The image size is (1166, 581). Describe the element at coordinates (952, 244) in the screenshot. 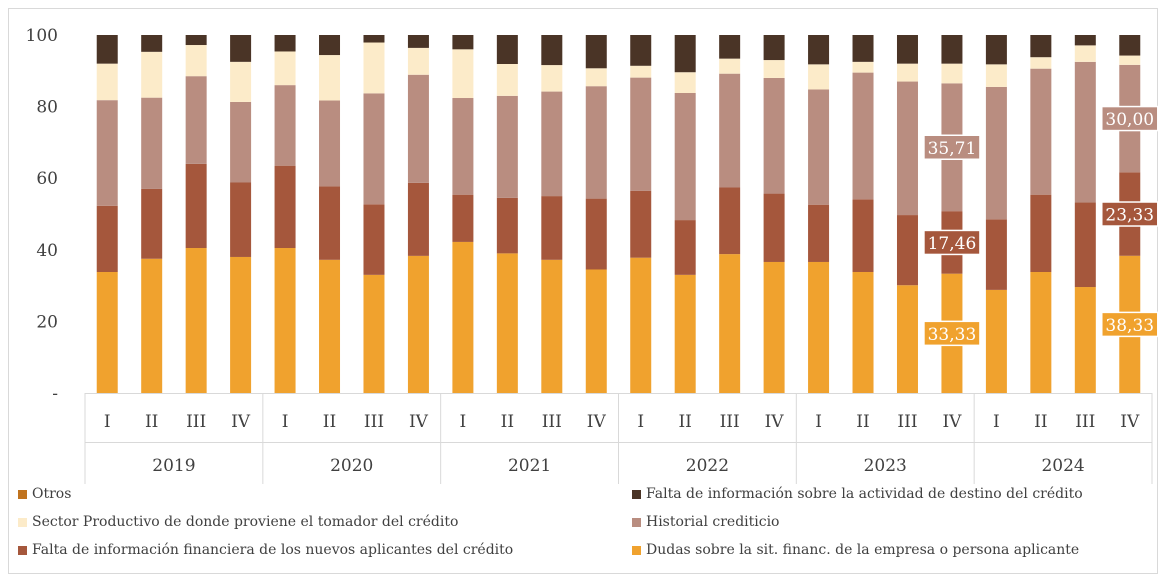

I see `data-label: 17,46` at that location.